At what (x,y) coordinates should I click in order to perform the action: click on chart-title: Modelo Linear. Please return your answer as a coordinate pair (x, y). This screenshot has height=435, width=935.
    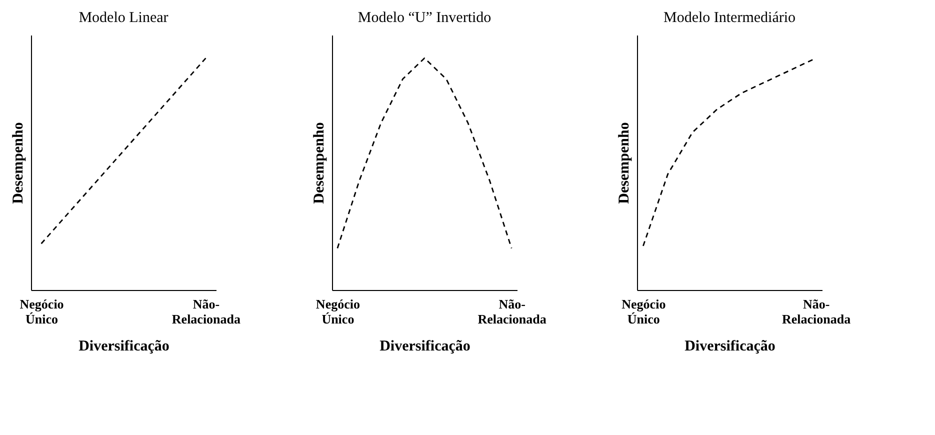
    Looking at the image, I should click on (123, 18).